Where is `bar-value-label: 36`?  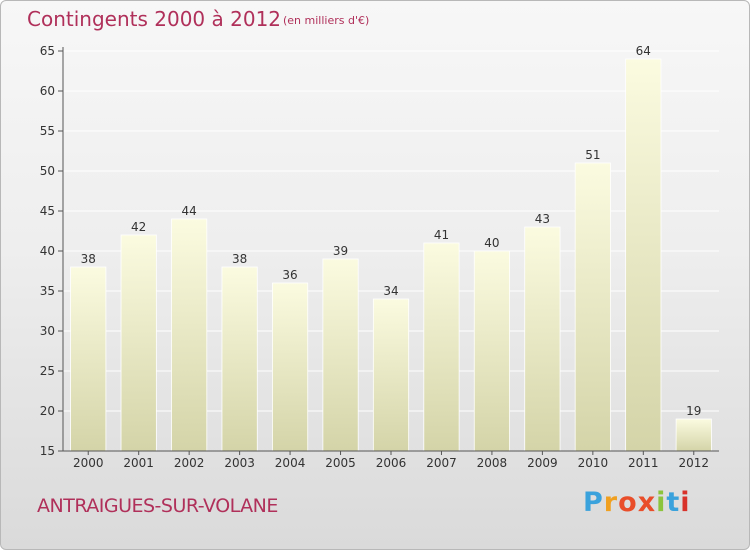 bar-value-label: 36 is located at coordinates (289, 275).